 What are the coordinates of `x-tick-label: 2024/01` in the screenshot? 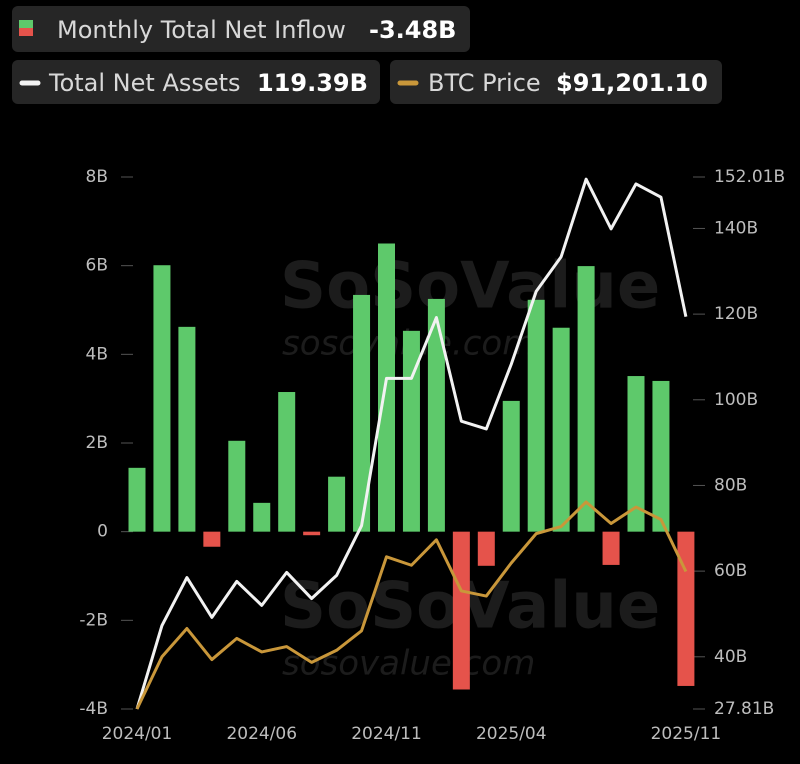 It's located at (137, 734).